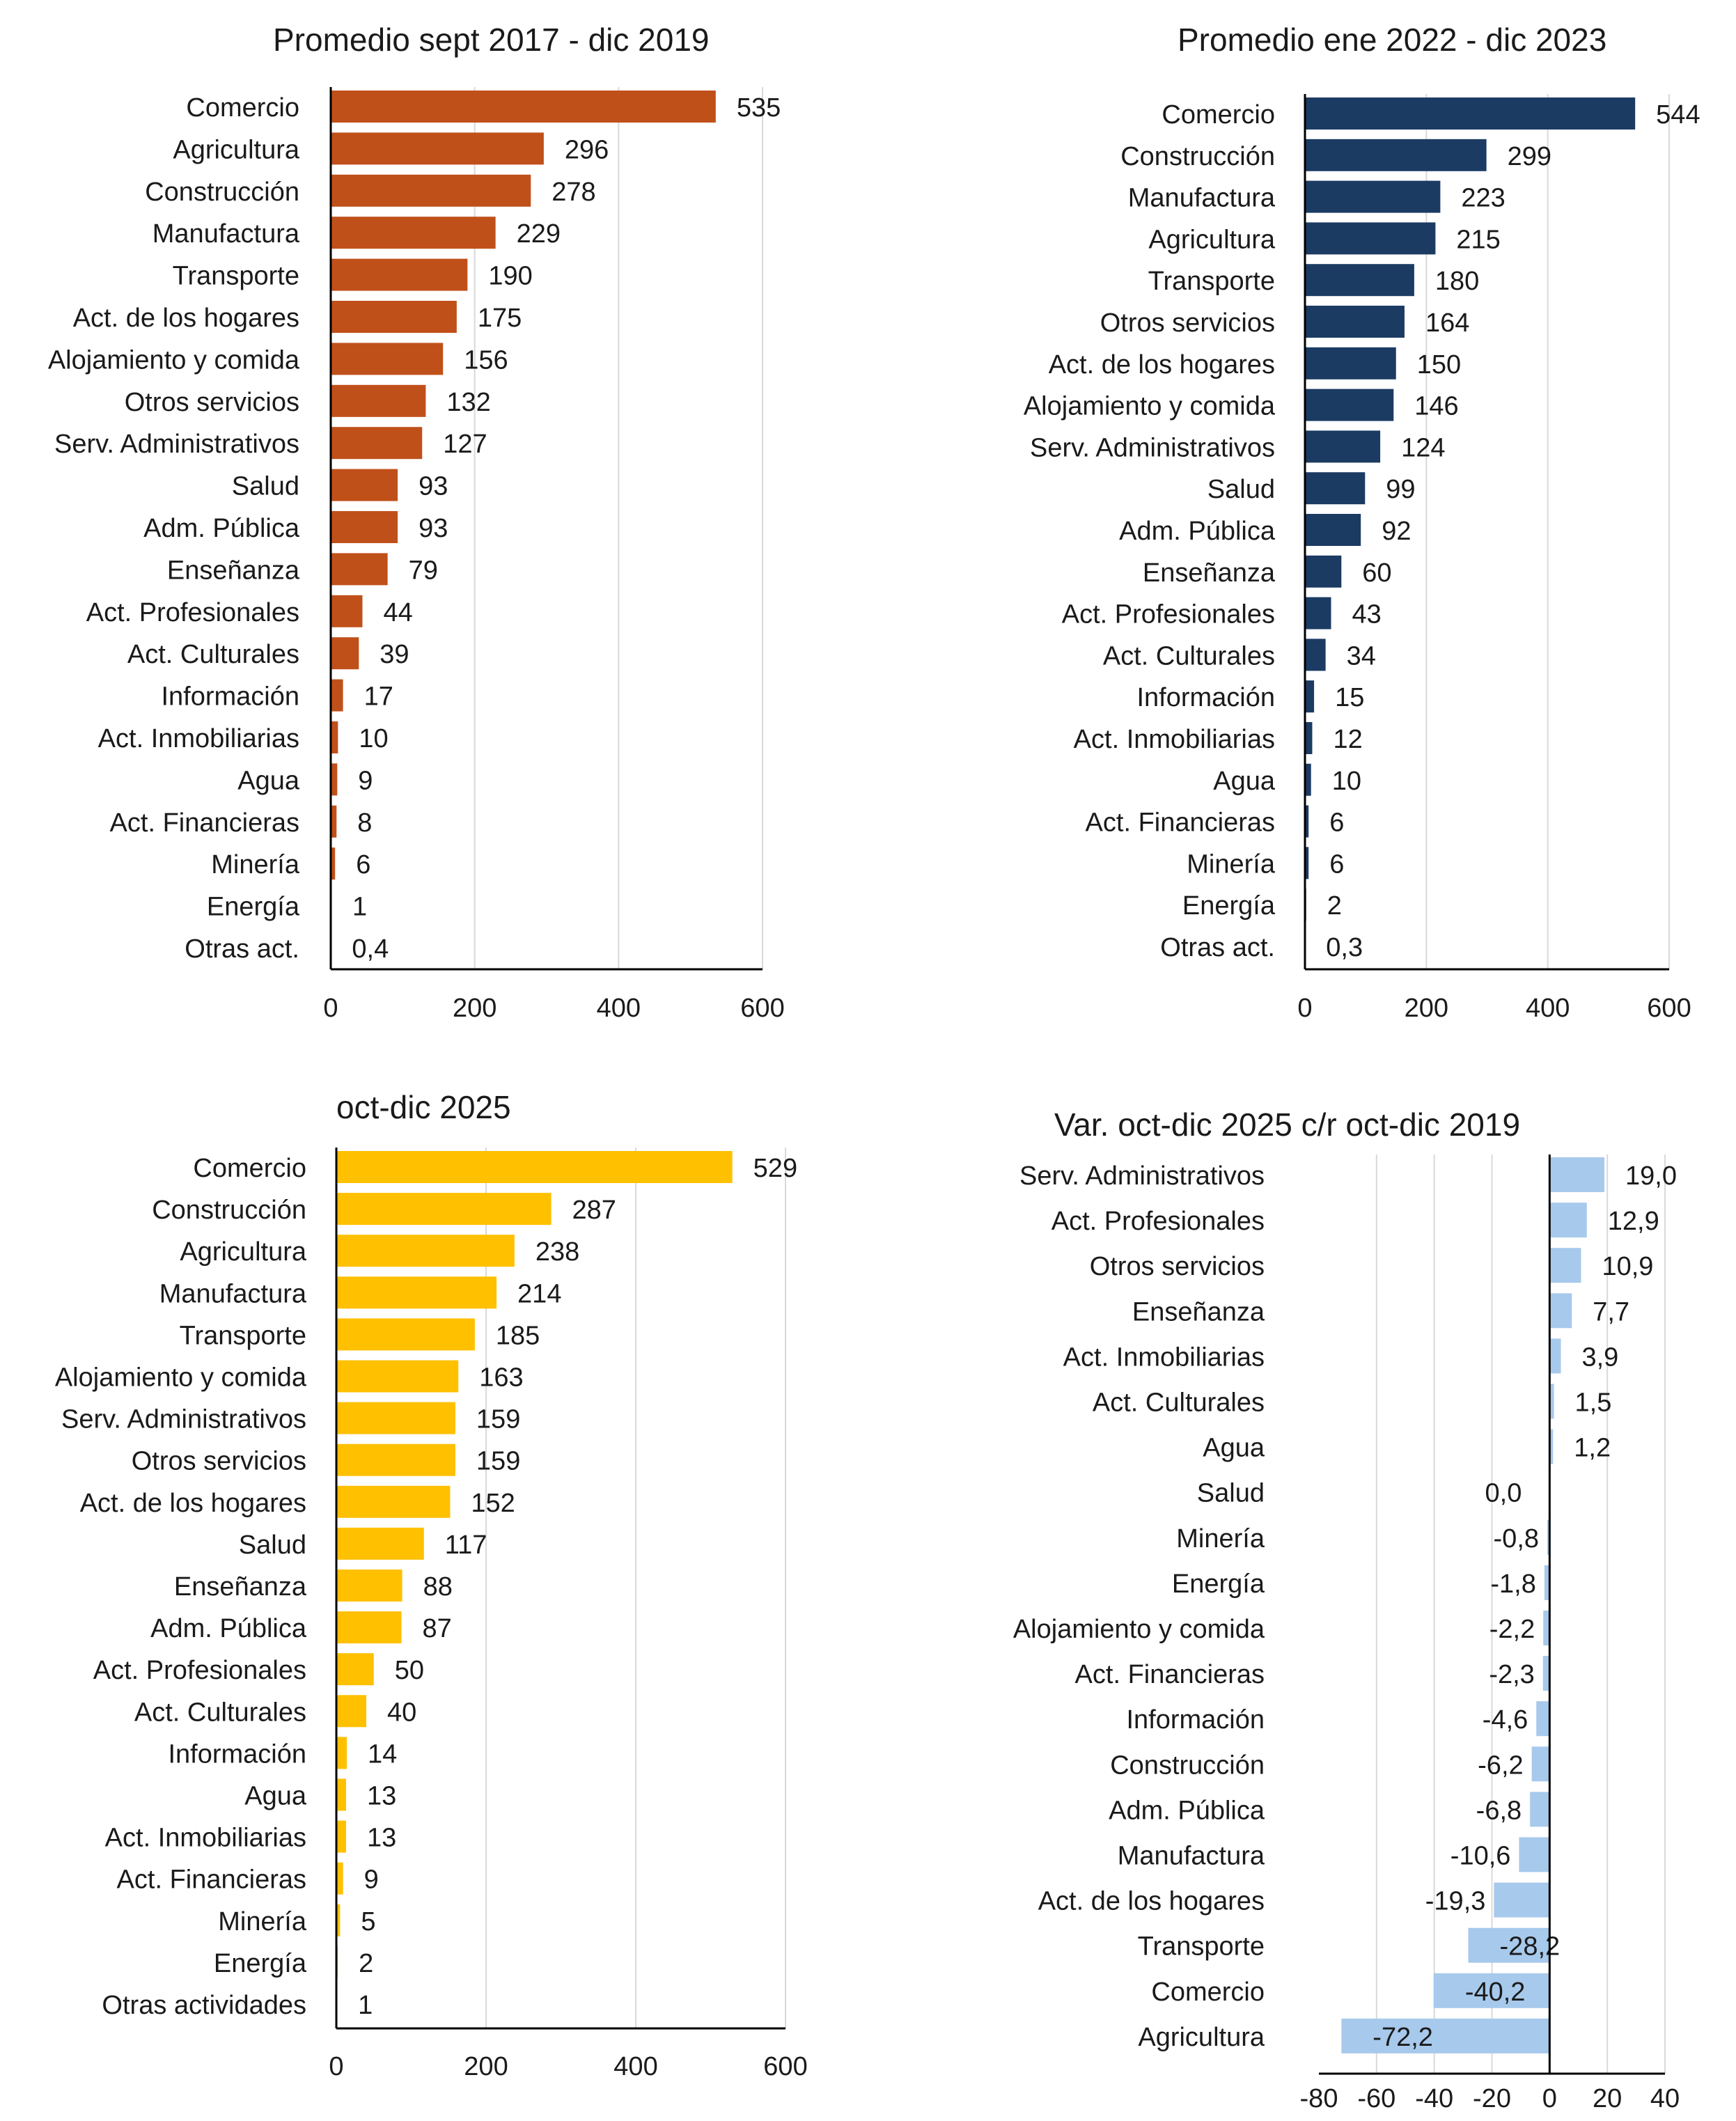 This screenshot has height=2121, width=1736. I want to click on value-label: 88, so click(438, 1587).